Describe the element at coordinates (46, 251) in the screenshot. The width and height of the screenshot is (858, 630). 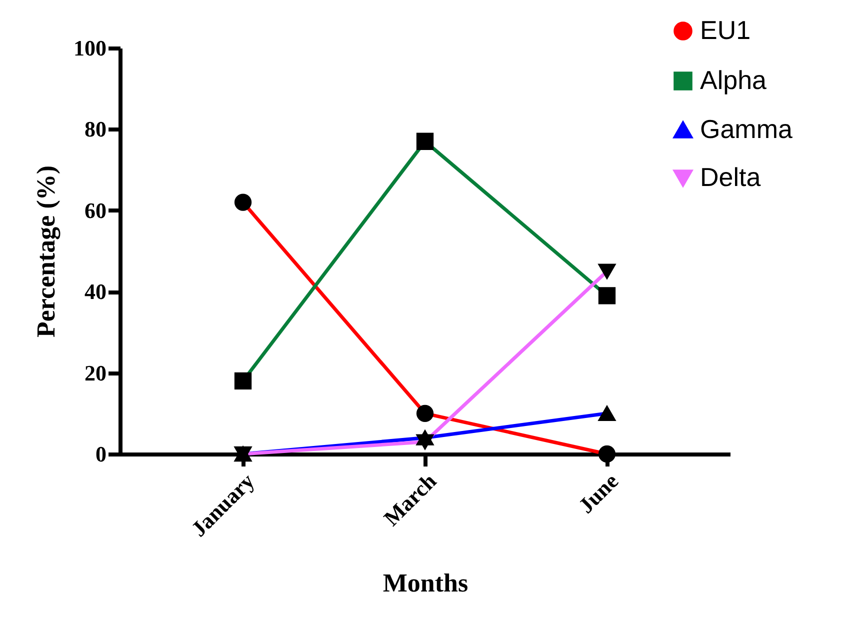
I see `y-axis-title: Percentage (%)` at that location.